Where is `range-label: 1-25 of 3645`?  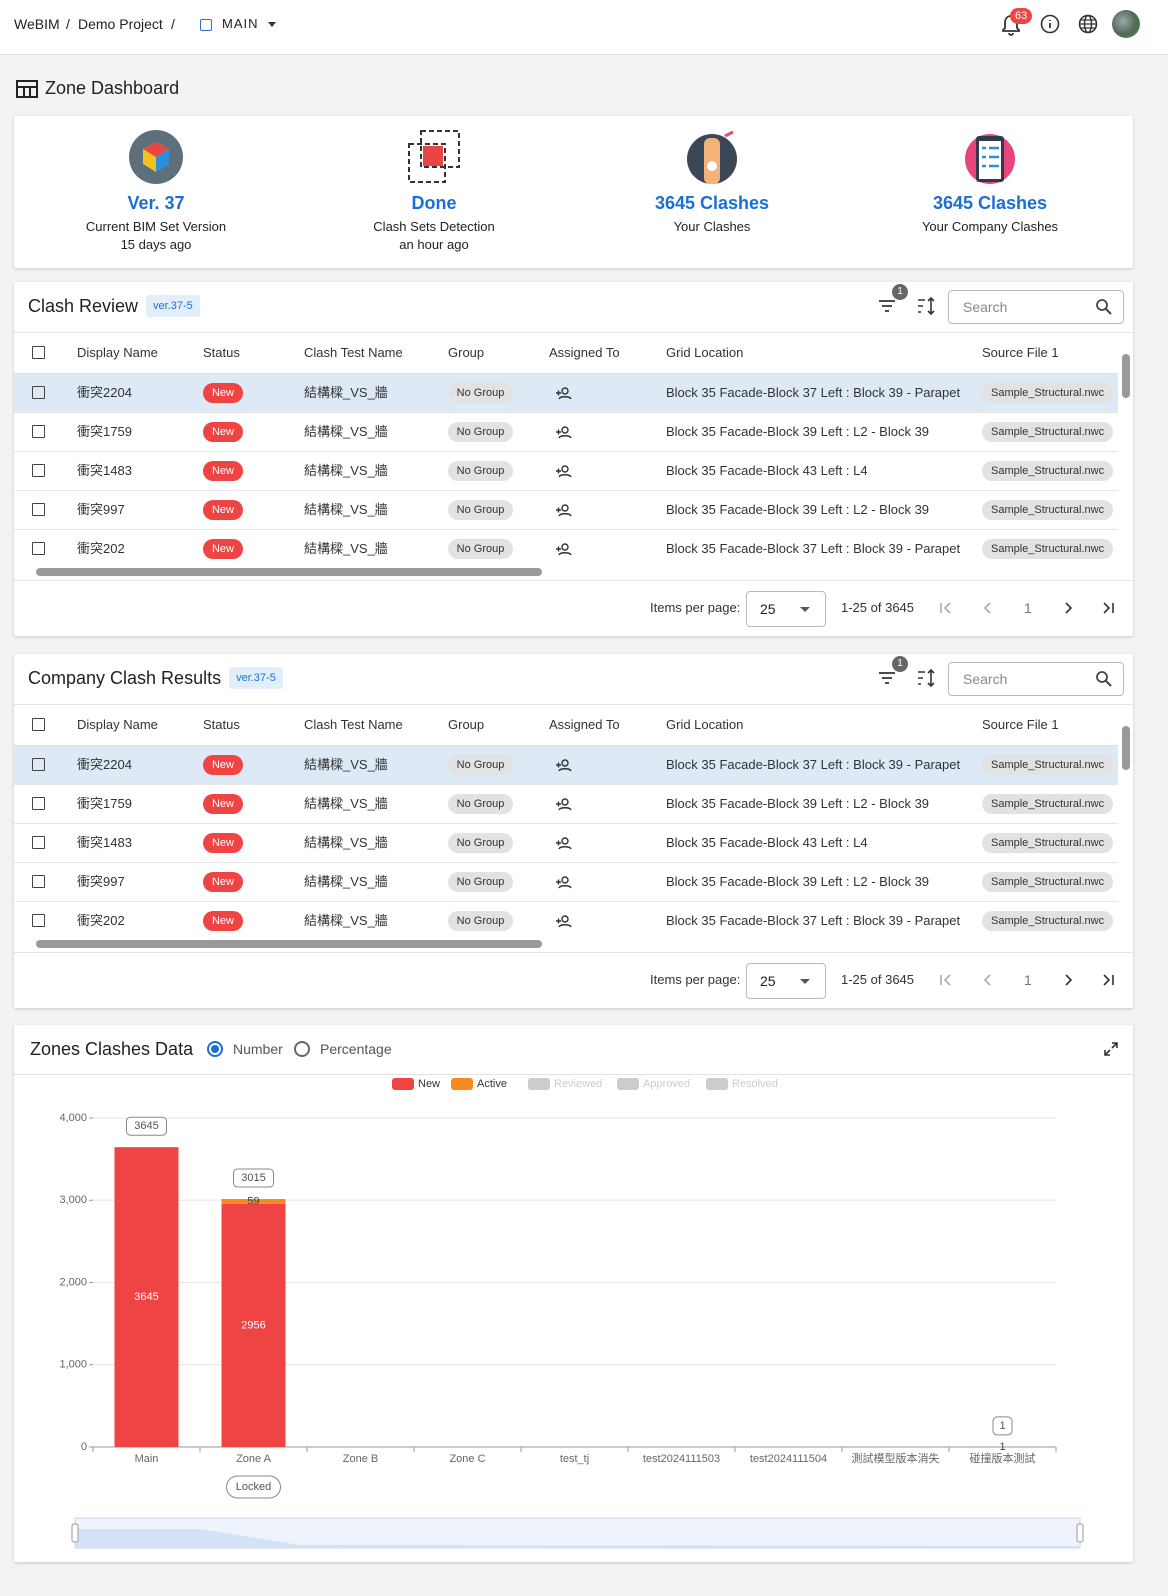 range-label: 1-25 of 3645 is located at coordinates (878, 607).